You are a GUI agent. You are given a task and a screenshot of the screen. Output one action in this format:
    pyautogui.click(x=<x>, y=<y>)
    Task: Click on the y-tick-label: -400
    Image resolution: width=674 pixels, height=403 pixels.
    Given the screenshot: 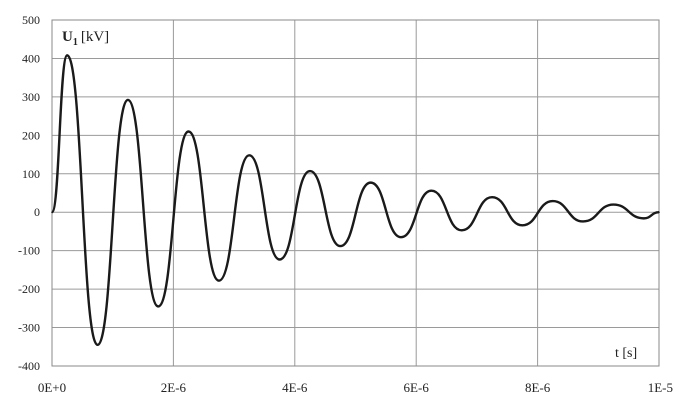 What is the action you would take?
    pyautogui.click(x=29, y=366)
    